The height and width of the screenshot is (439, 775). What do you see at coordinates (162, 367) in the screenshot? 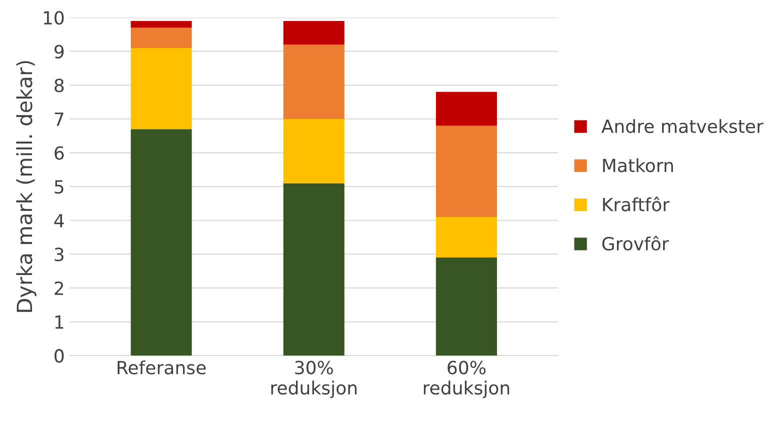
I see `x-tick-label: Referanse` at bounding box center [162, 367].